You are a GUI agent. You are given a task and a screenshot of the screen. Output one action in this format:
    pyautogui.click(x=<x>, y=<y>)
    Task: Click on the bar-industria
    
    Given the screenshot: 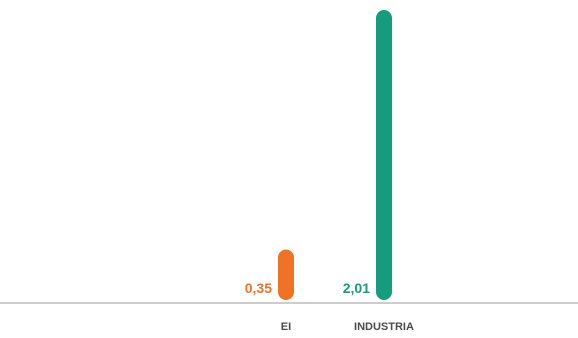 What is the action you would take?
    pyautogui.click(x=384, y=155)
    